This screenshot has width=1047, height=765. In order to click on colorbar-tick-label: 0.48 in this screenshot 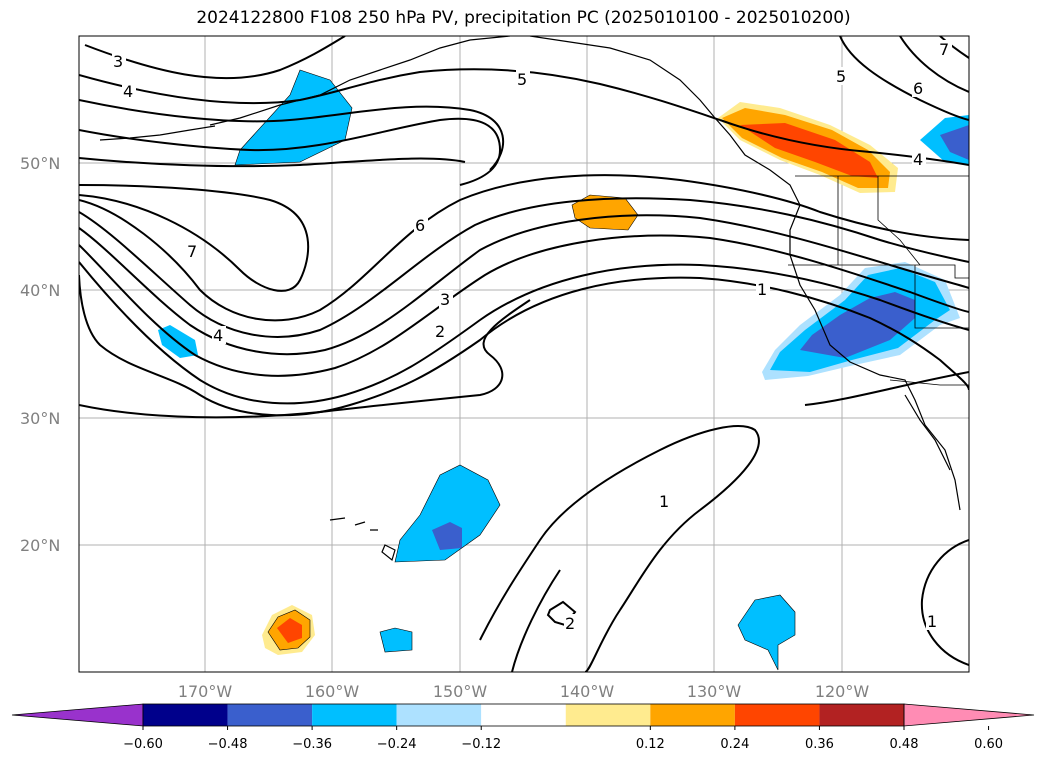, I will do `click(904, 744)`.